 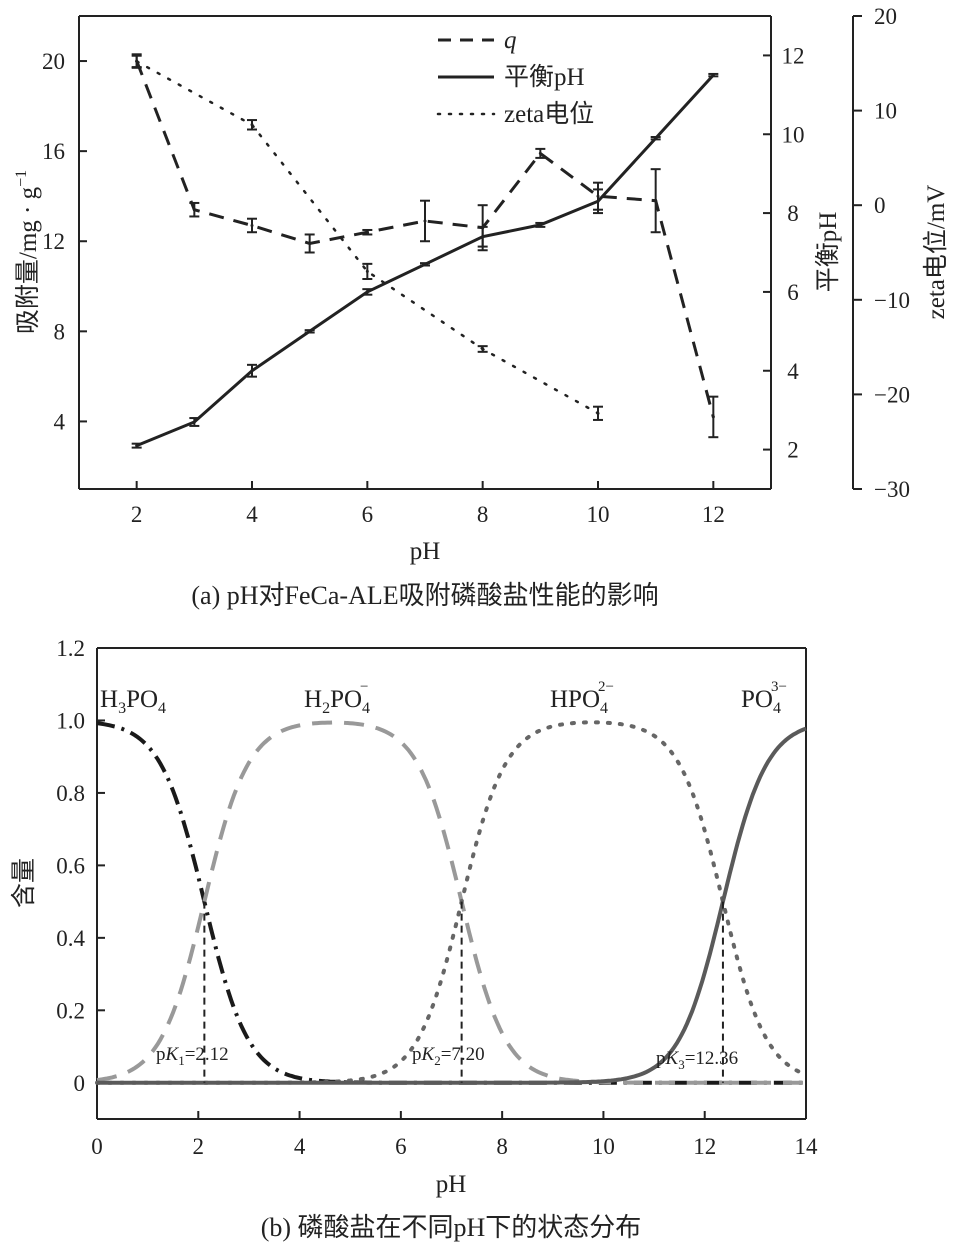 I want to click on pk3-label: pK3=12.36, so click(x=697, y=1060).